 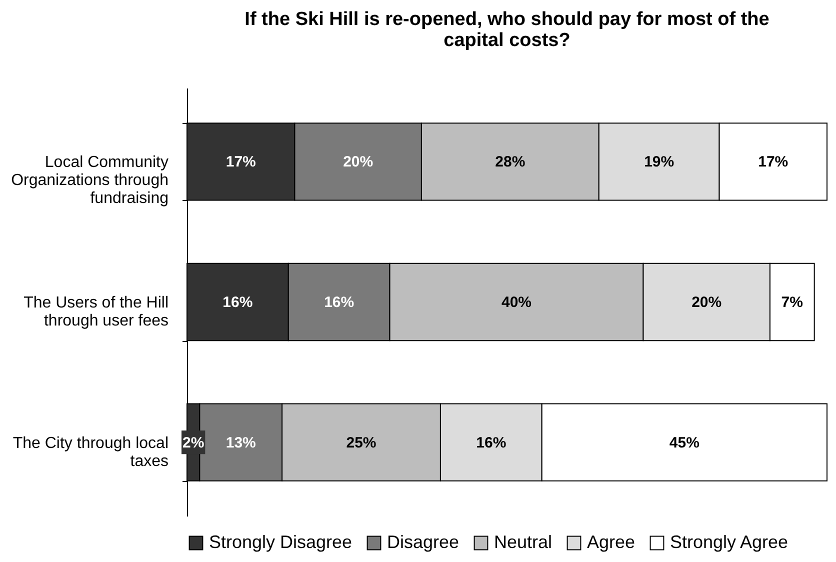 I want to click on y-tick-label: Local Community Organizations through fundraising, so click(x=89, y=181).